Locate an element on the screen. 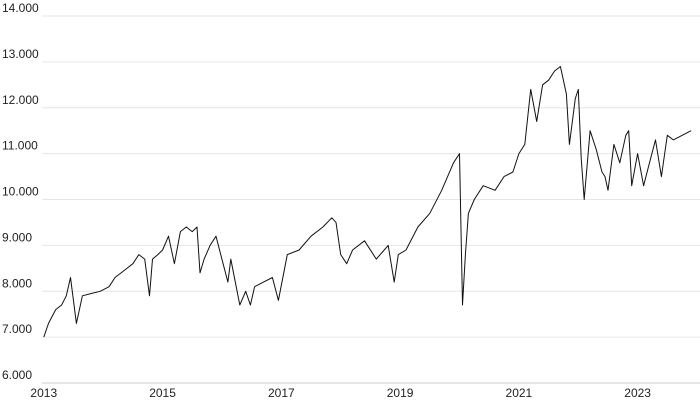 The height and width of the screenshot is (400, 700). x-axis-tick-labels: 2013 2015 2017 2019 2021 2023 is located at coordinates (340, 393).